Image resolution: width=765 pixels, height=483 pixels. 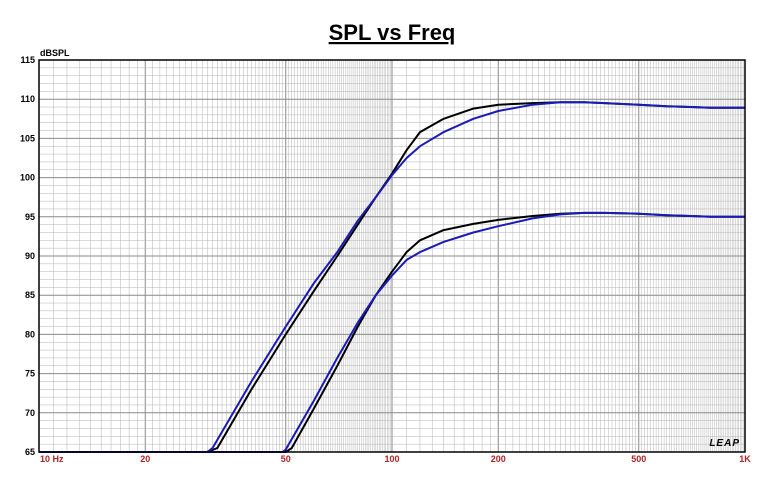 I want to click on y-tick-label: 80, so click(x=30, y=334).